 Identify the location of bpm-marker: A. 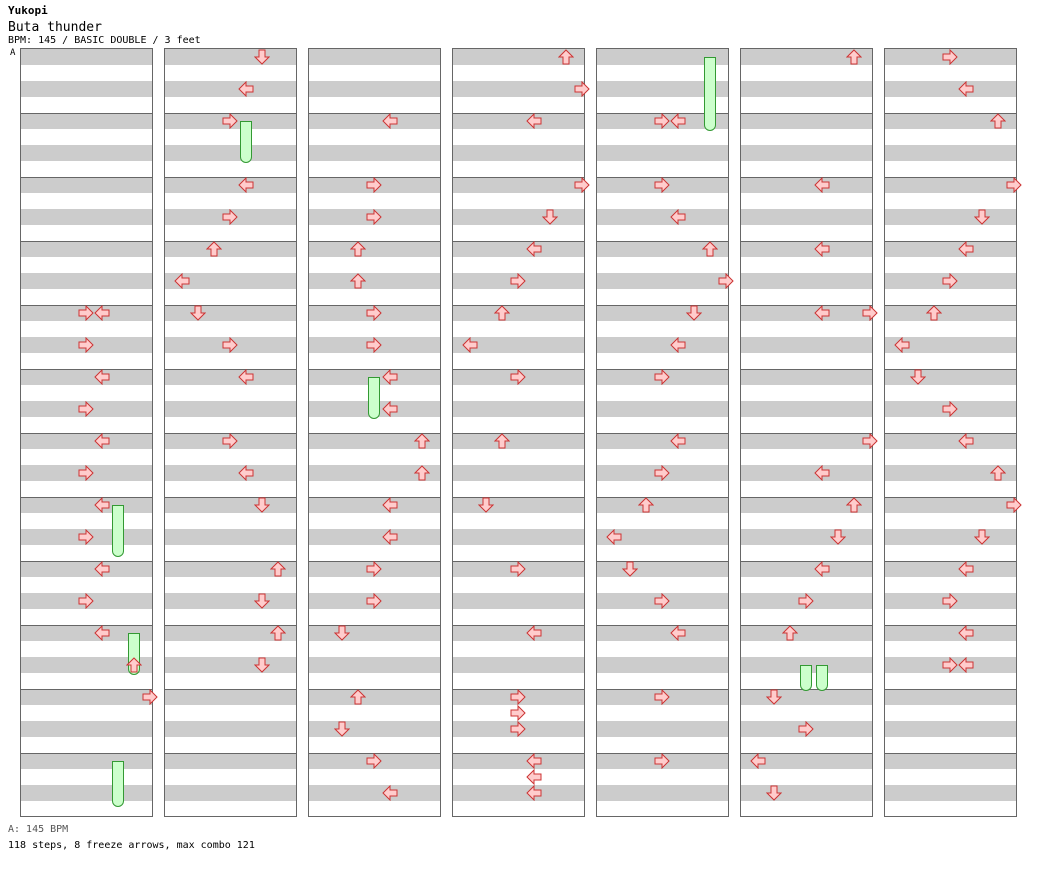
(13, 53).